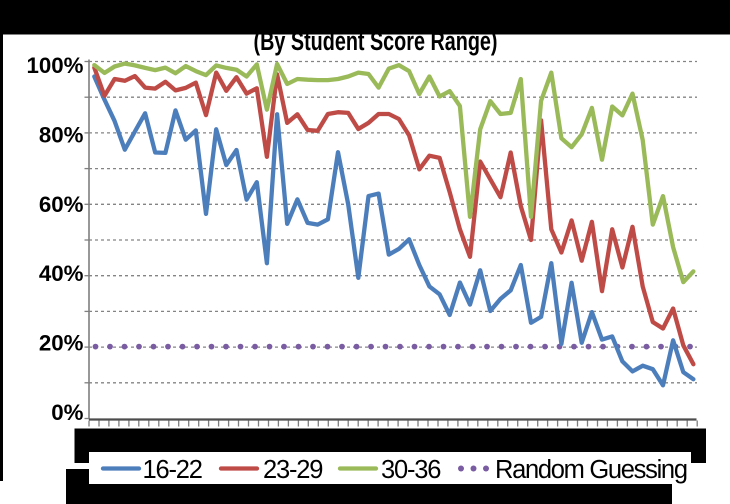 This screenshot has width=730, height=504. I want to click on svg-text: 20%, so click(61, 343).